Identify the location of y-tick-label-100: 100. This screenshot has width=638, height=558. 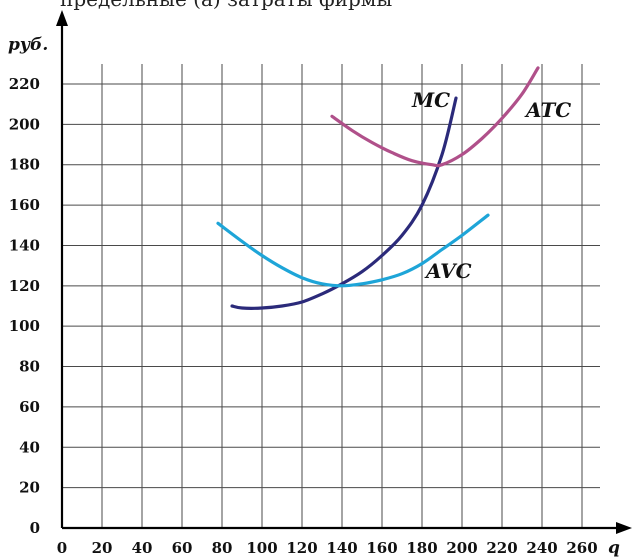
(24, 326).